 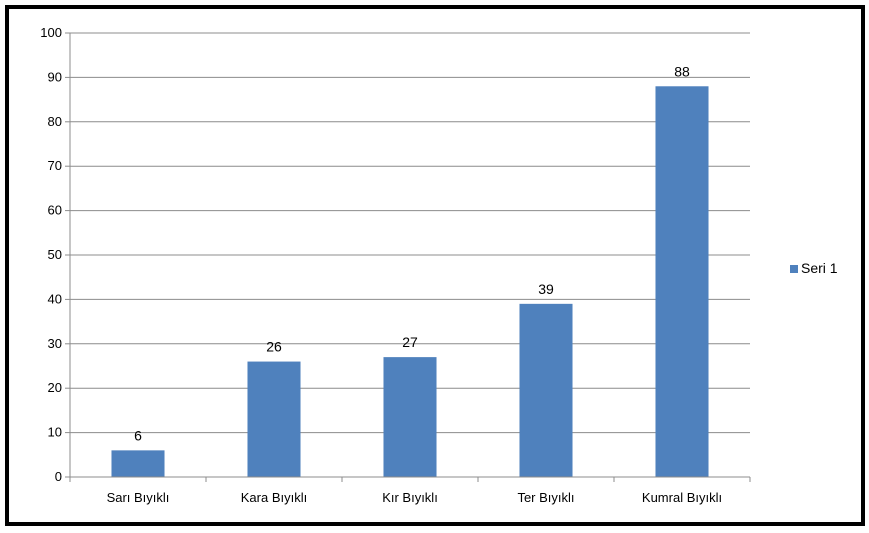 I want to click on y-tick-label: 40, so click(x=55, y=298).